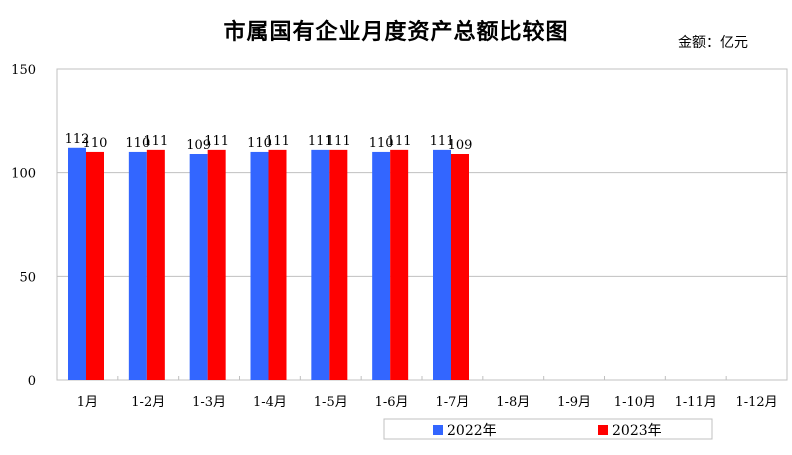 This screenshot has height=455, width=792. Describe the element at coordinates (23, 70) in the screenshot. I see `y-tick-label: 150` at that location.